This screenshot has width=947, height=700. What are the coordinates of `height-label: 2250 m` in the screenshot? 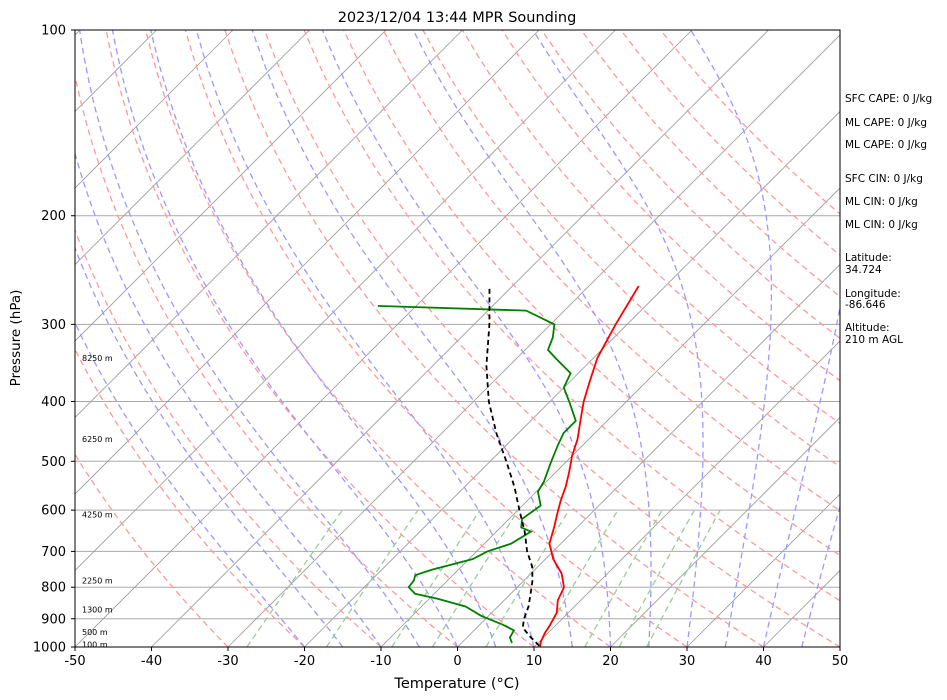 It's located at (97, 580).